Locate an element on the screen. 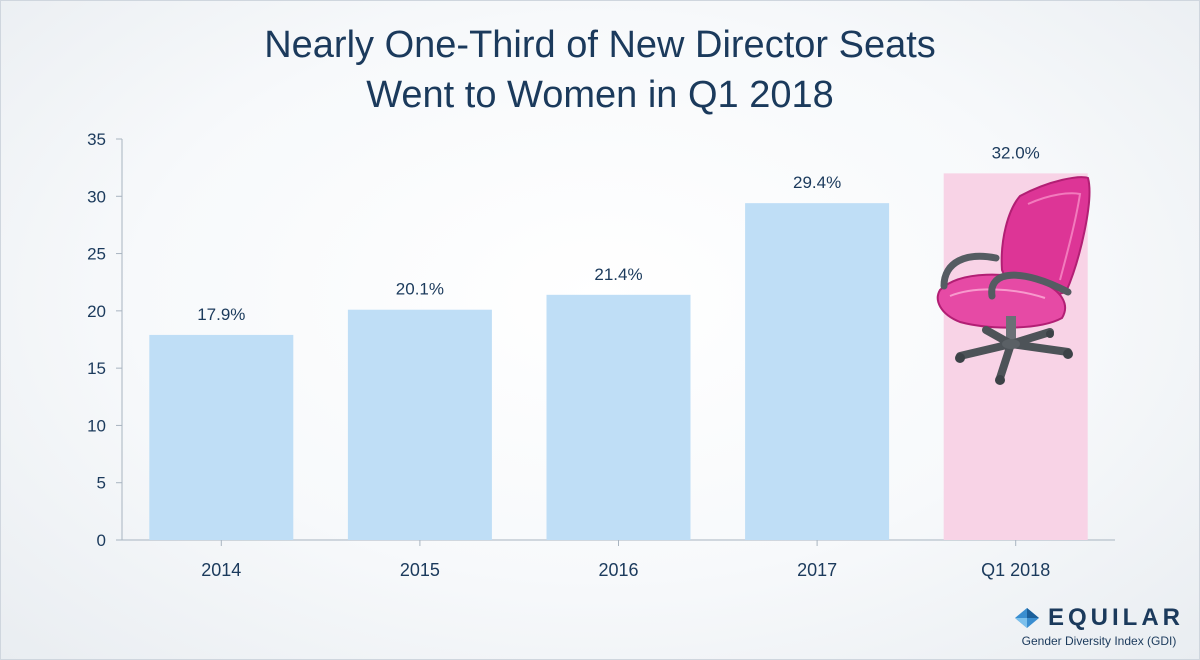  y-tick-label: 10 is located at coordinates (96, 425).